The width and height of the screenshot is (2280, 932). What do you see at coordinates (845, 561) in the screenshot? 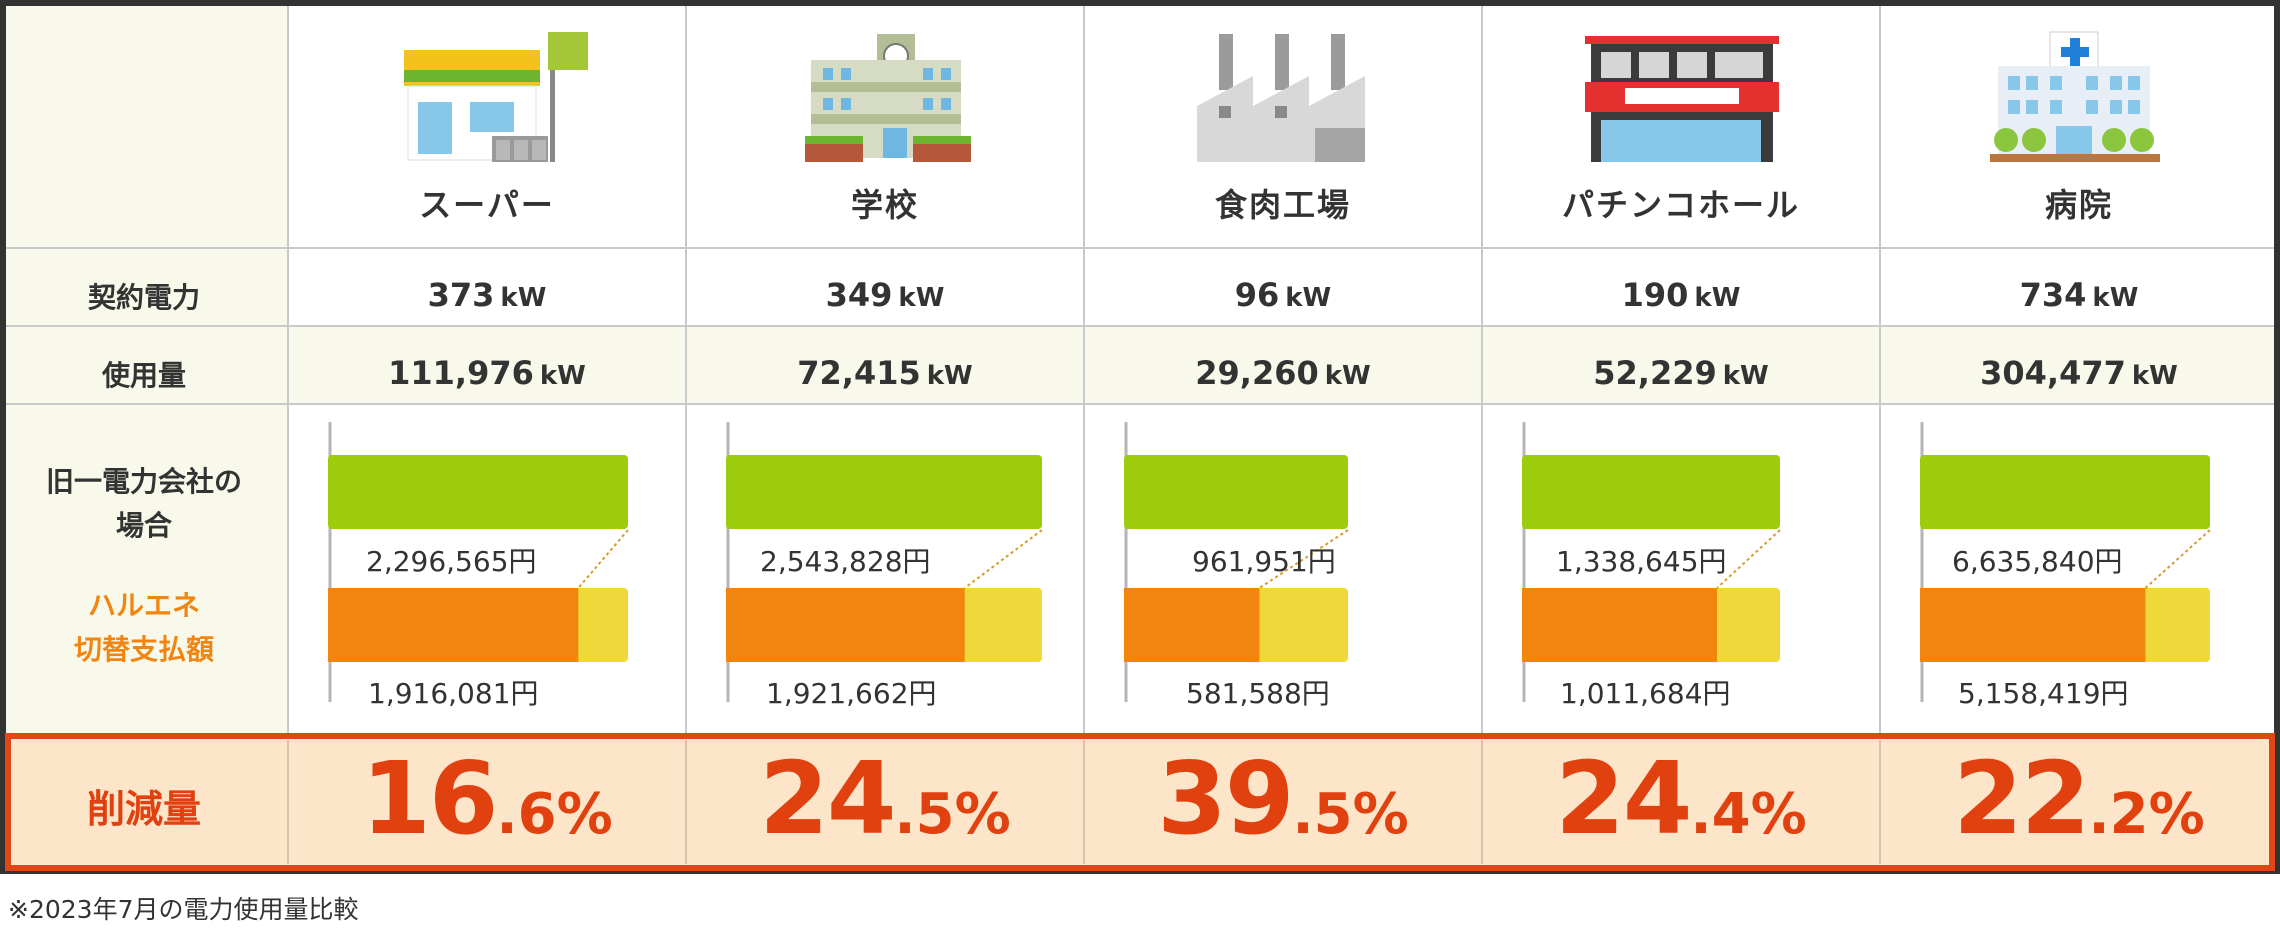
I see `old-amount-label: 2,543,828円` at bounding box center [845, 561].